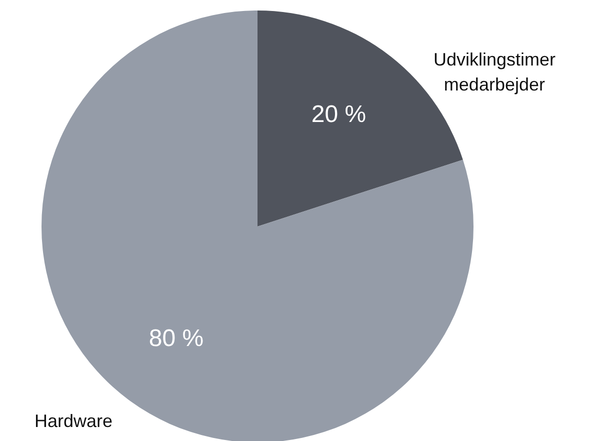 Image resolution: width=600 pixels, height=441 pixels. I want to click on data-label: 20 %, so click(338, 114).